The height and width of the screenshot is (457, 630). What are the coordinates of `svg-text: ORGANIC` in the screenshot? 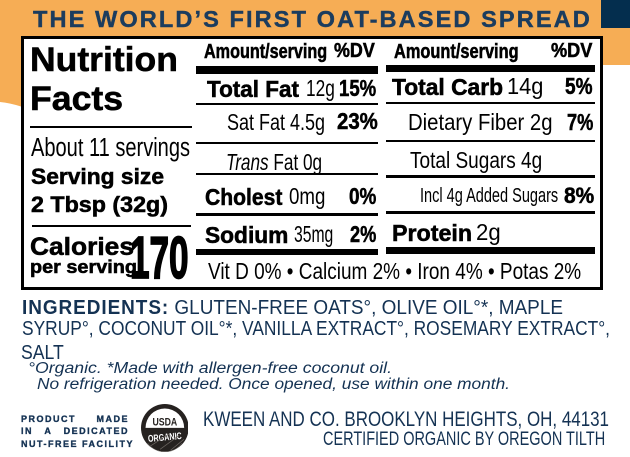 It's located at (164, 438).